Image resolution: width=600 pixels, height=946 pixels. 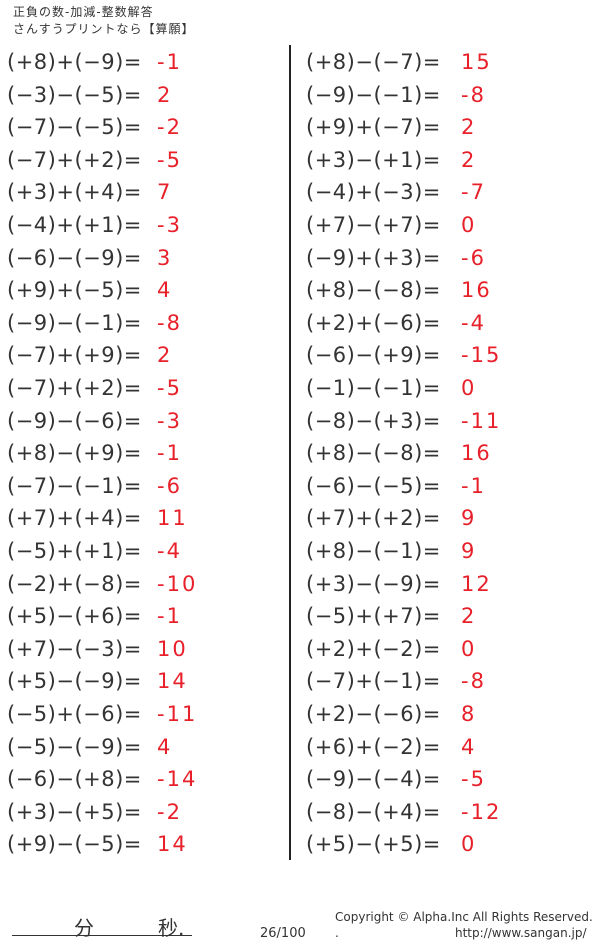 What do you see at coordinates (84, 928) in the screenshot?
I see `minutes-label: 分` at bounding box center [84, 928].